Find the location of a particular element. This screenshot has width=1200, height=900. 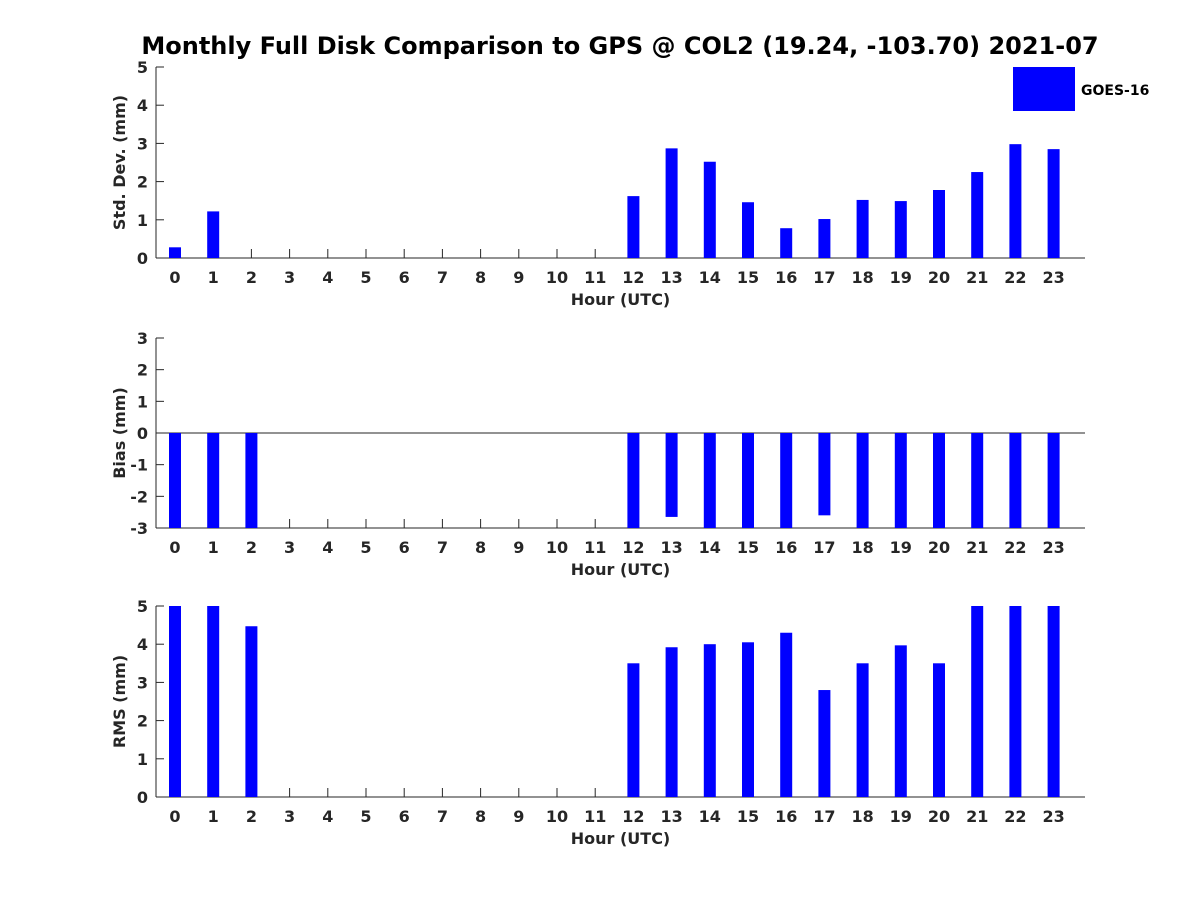

bias-mm-x-tick-label: 5 is located at coordinates (365, 547).